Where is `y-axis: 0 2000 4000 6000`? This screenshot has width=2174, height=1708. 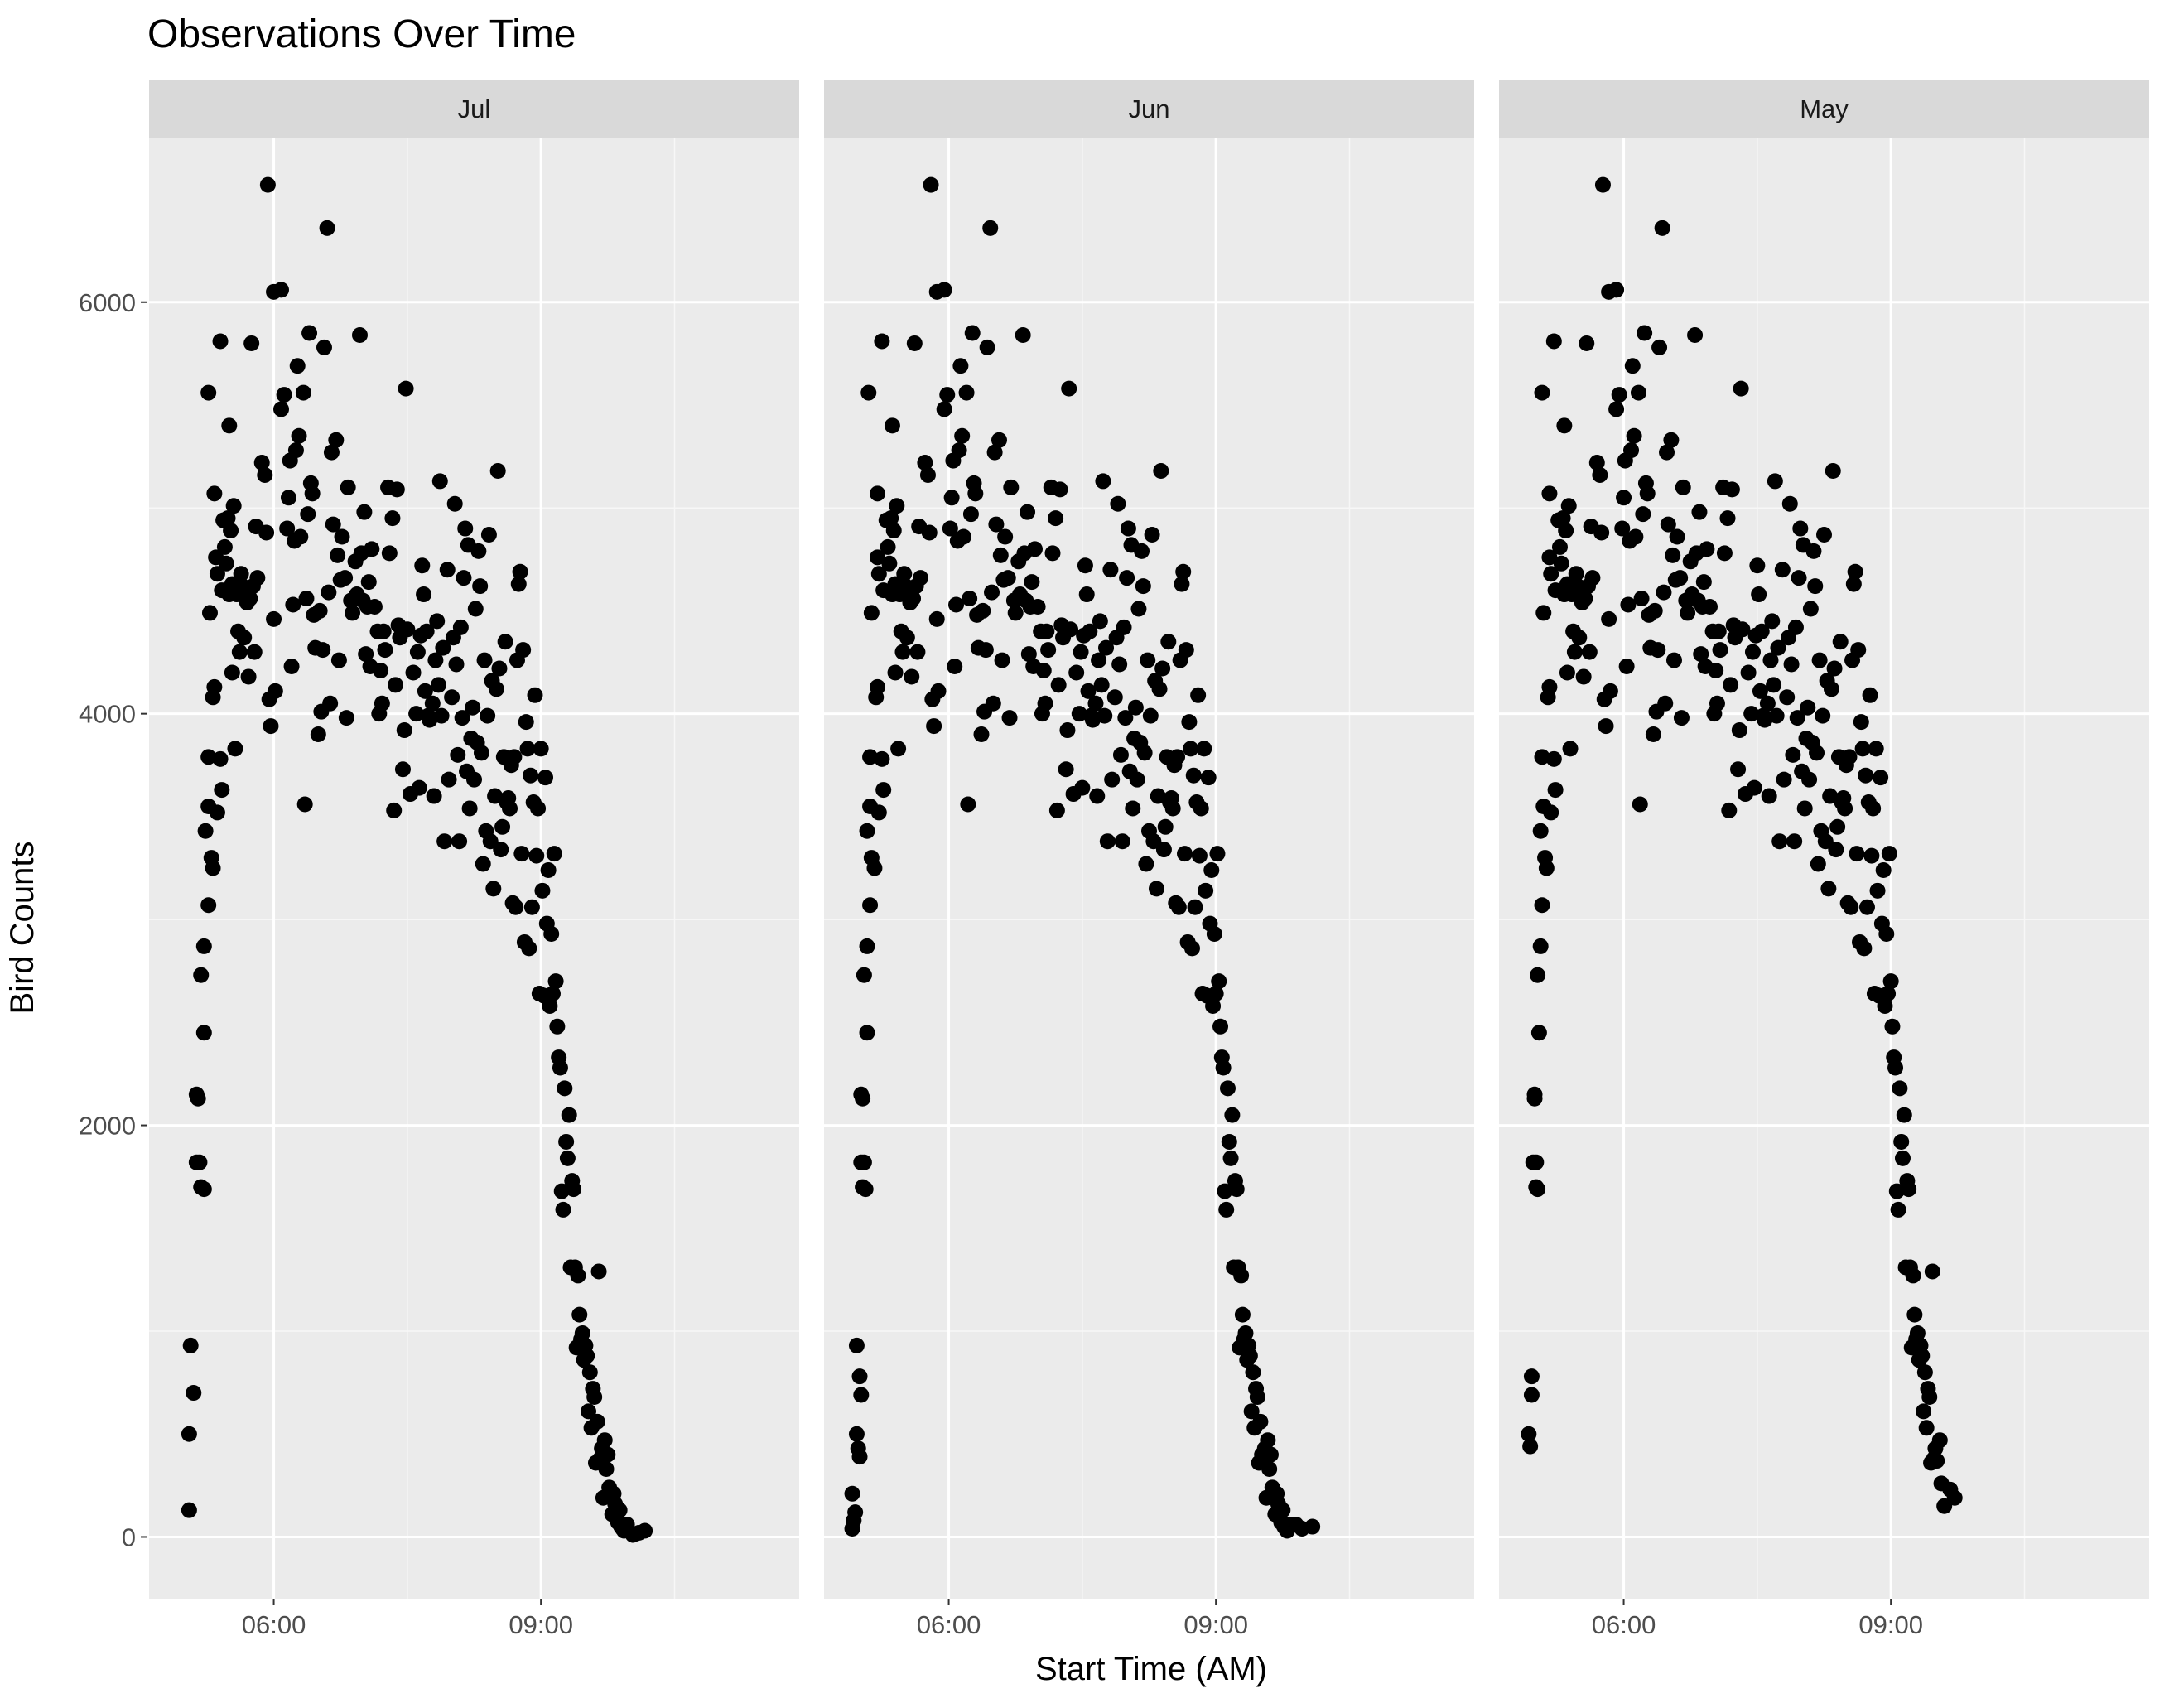
y-axis: 0 2000 4000 6000 is located at coordinates (113, 919).